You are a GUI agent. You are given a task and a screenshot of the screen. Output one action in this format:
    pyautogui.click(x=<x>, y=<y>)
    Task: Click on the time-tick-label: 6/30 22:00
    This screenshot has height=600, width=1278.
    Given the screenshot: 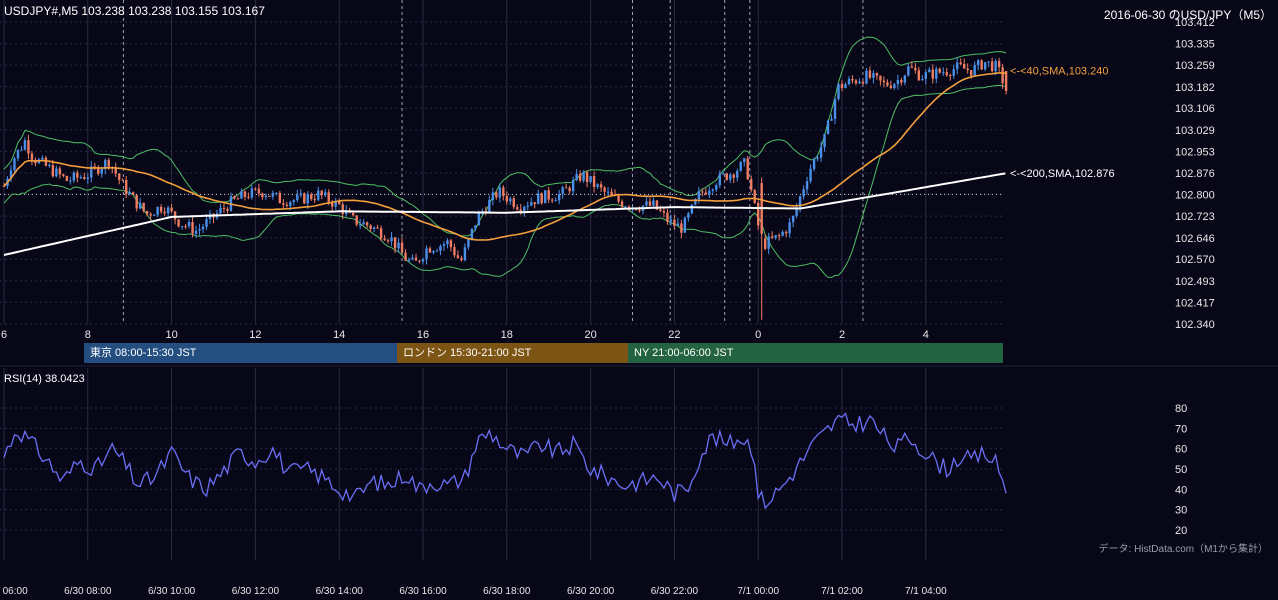 What is the action you would take?
    pyautogui.click(x=675, y=591)
    